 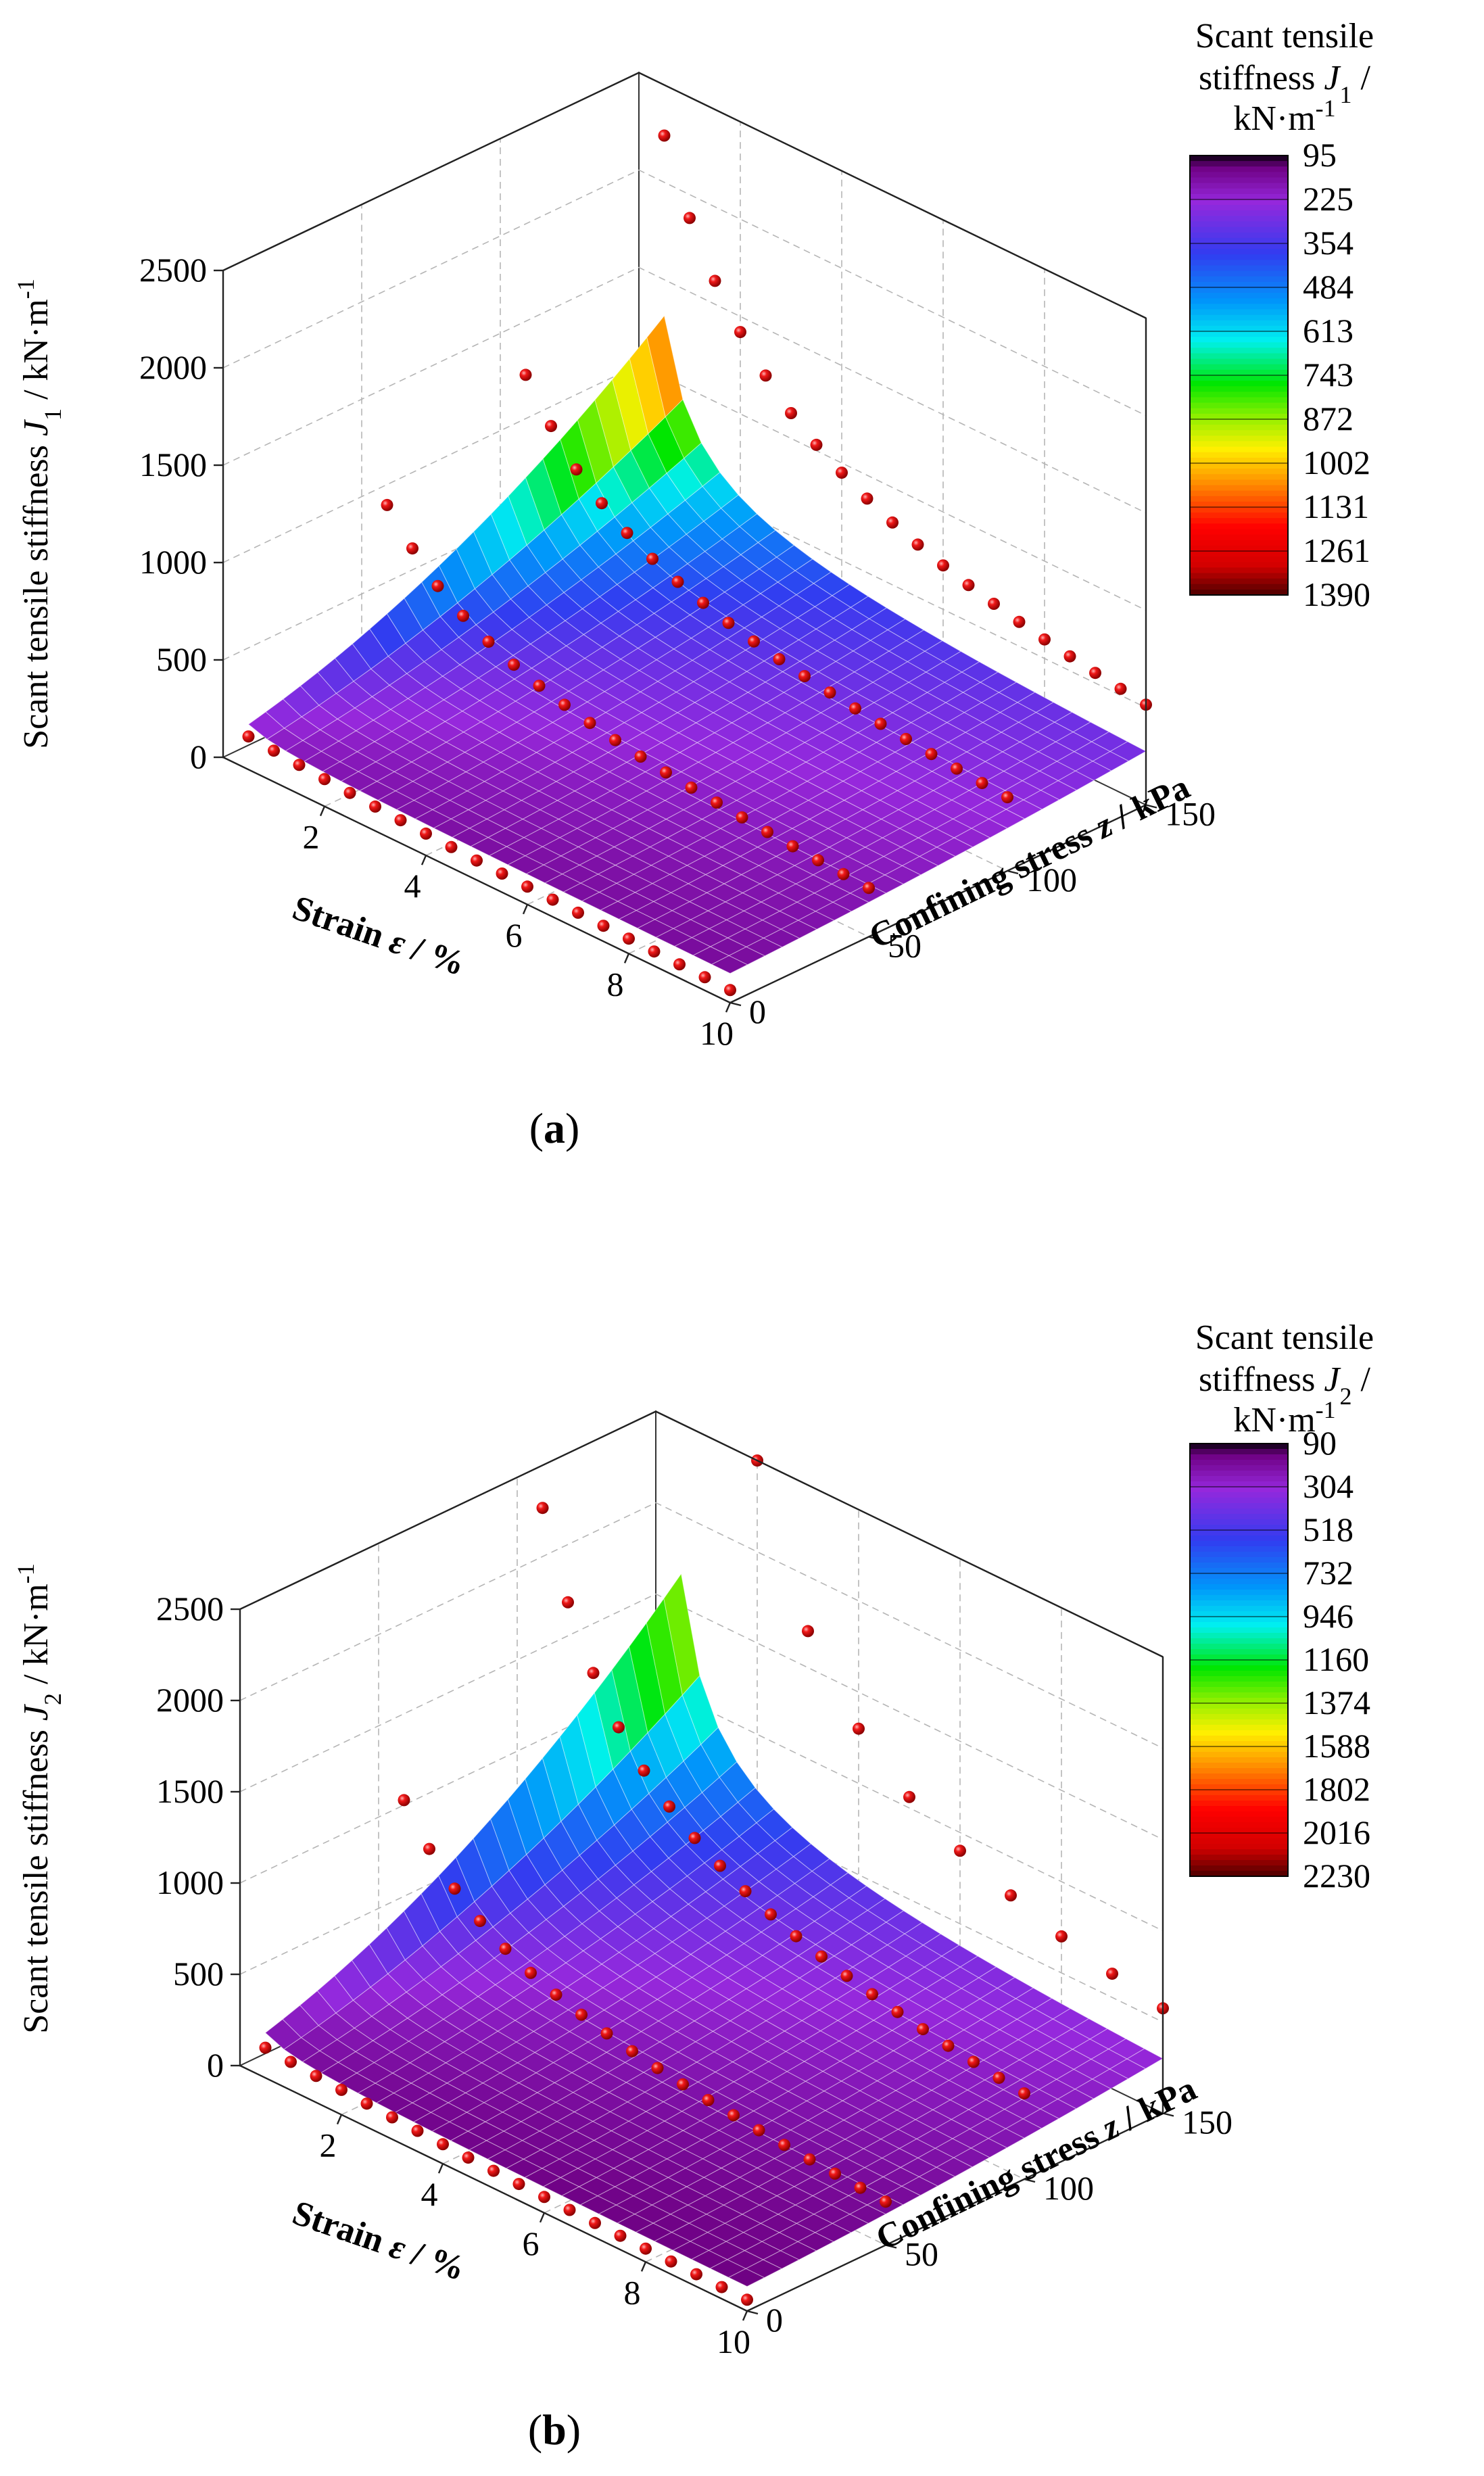 What do you see at coordinates (910, 1534) in the screenshot?
I see `top-edge-line` at bounding box center [910, 1534].